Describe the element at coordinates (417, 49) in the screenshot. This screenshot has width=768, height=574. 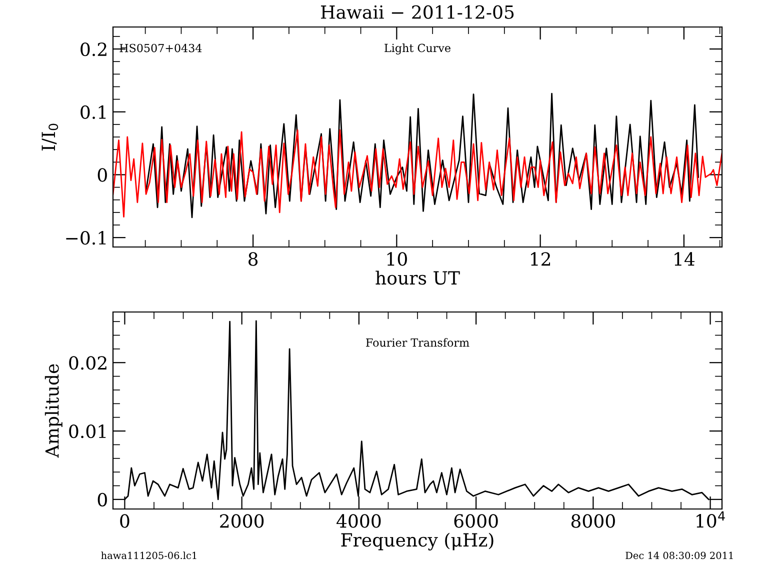
I see `annotation: Light Curve` at that location.